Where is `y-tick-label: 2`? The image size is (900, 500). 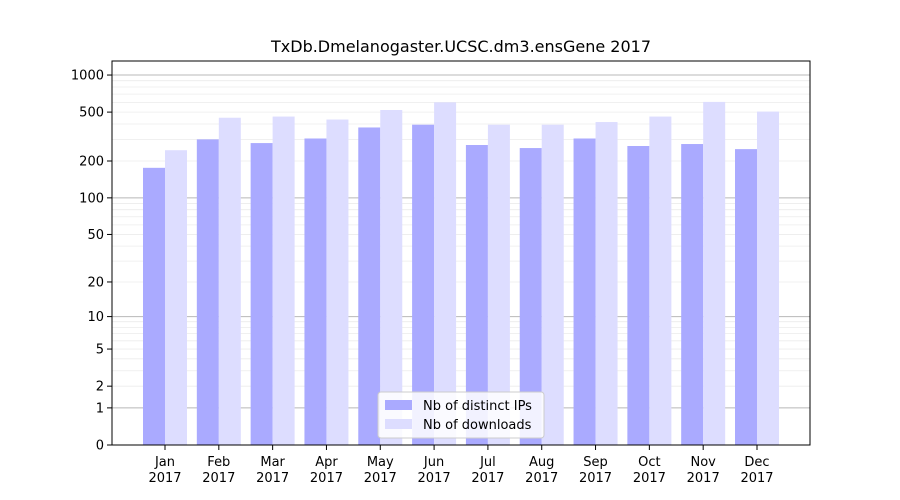 y-tick-label: 2 is located at coordinates (100, 387).